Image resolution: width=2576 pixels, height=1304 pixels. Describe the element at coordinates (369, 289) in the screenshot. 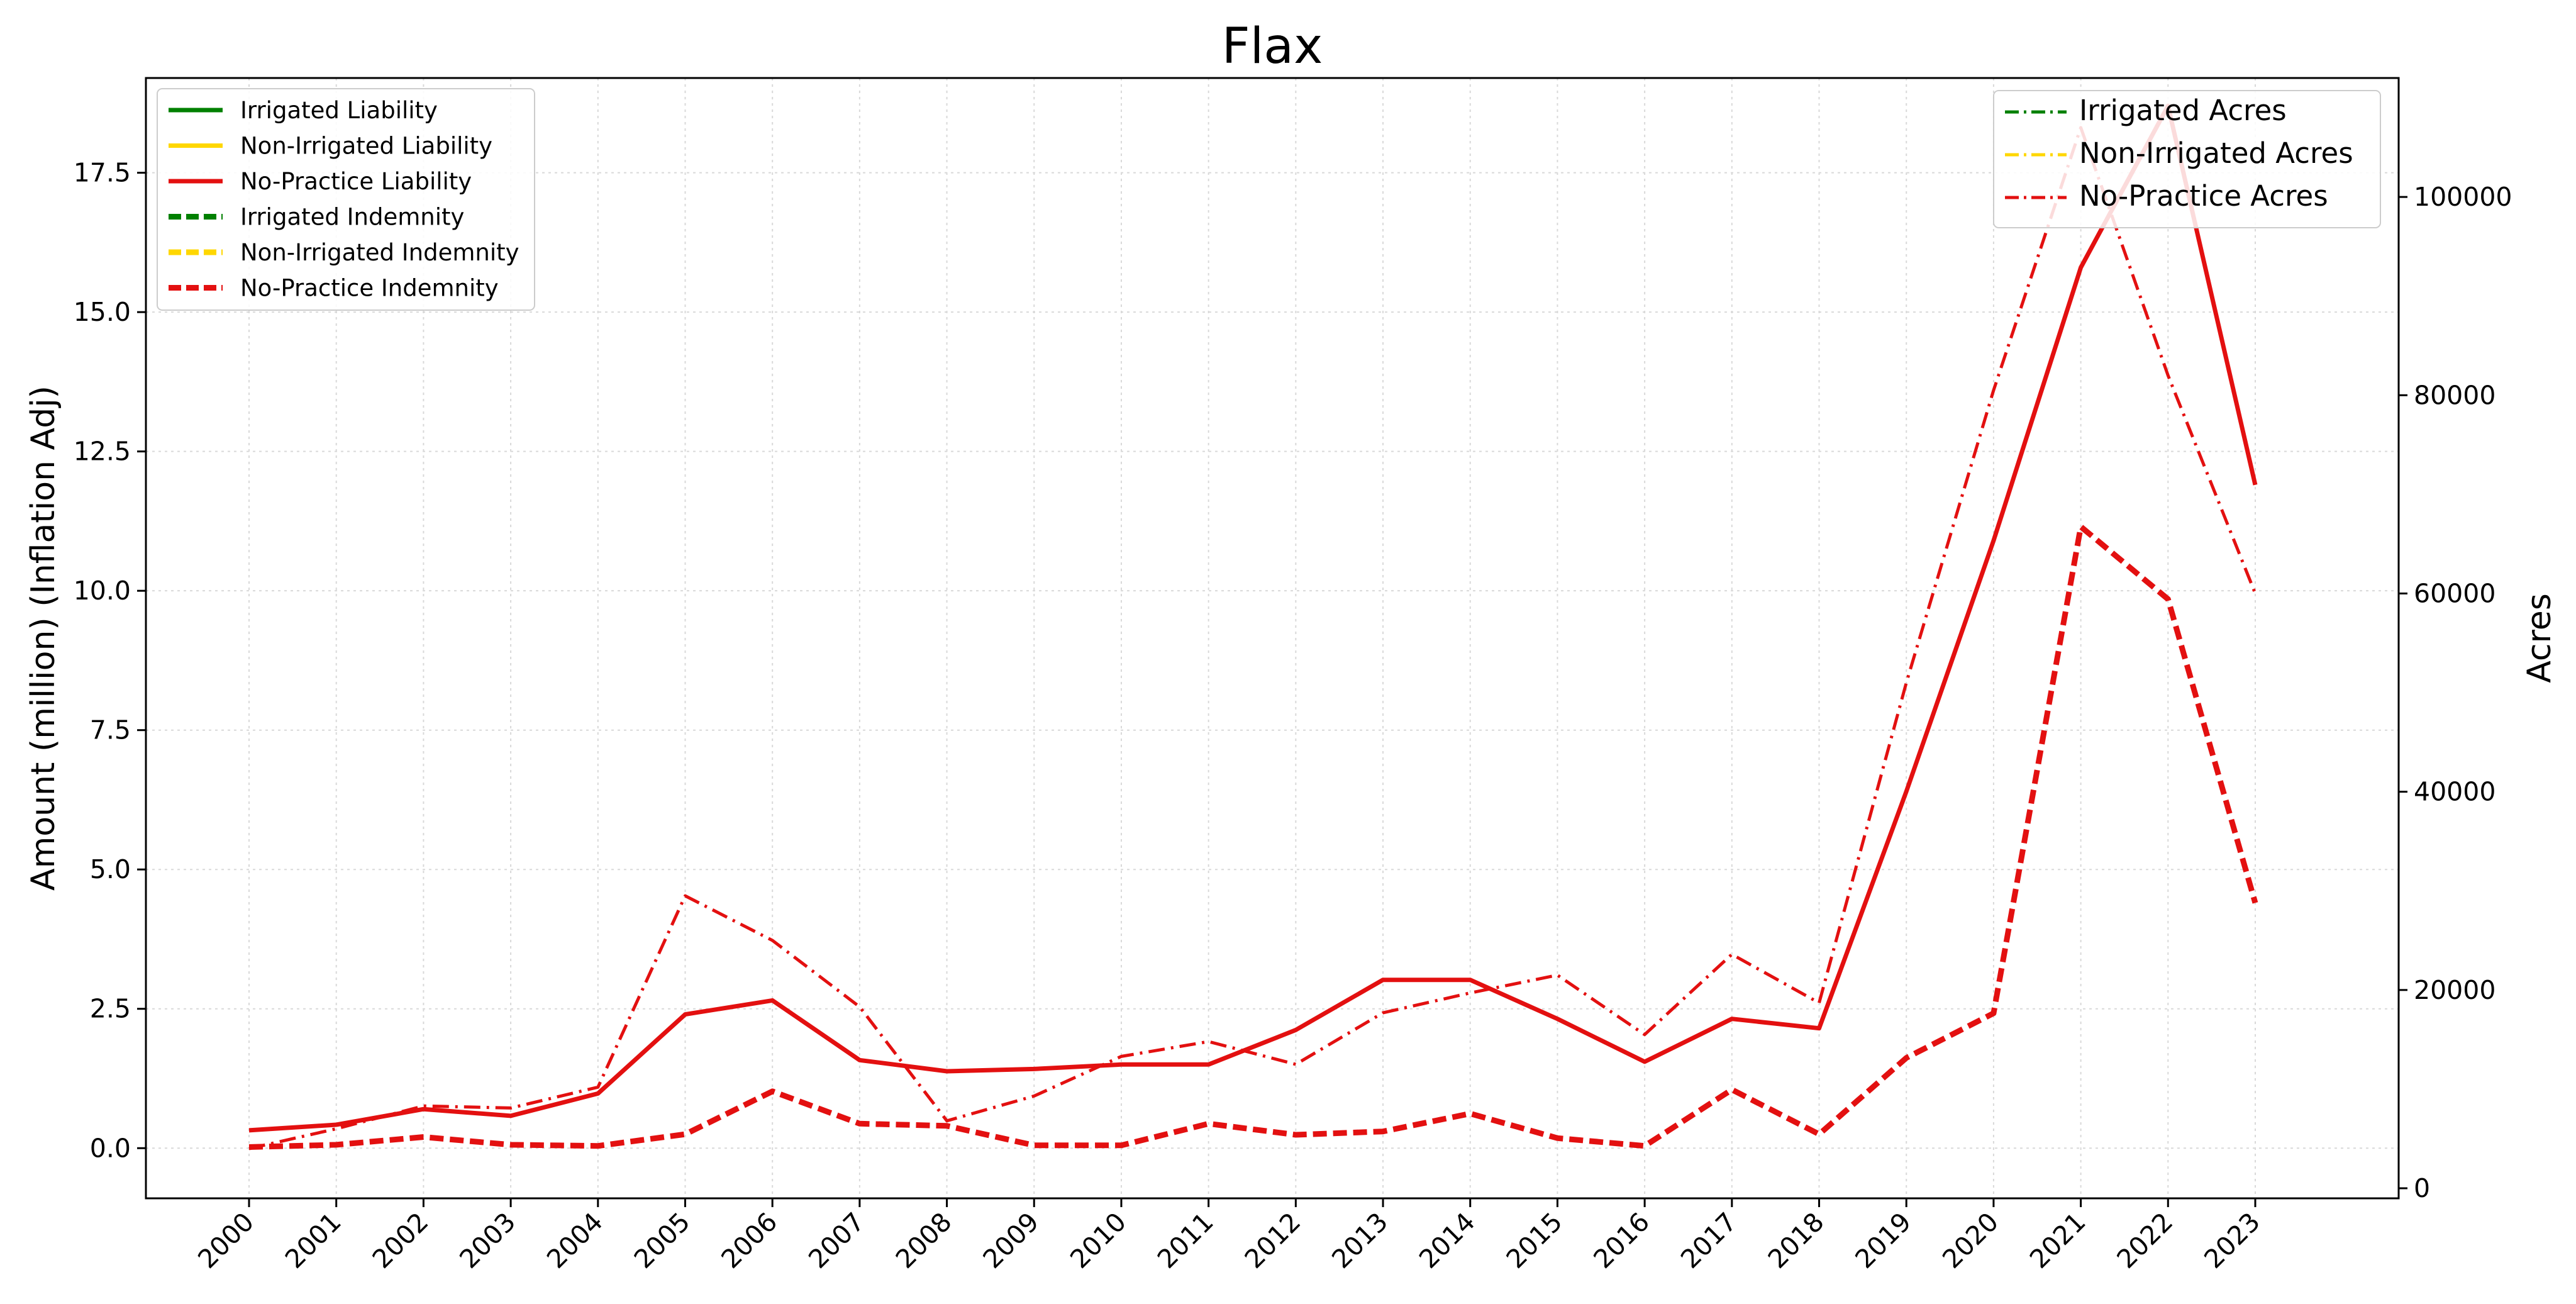

I see `legend-label: No-Practice Indemnity` at that location.